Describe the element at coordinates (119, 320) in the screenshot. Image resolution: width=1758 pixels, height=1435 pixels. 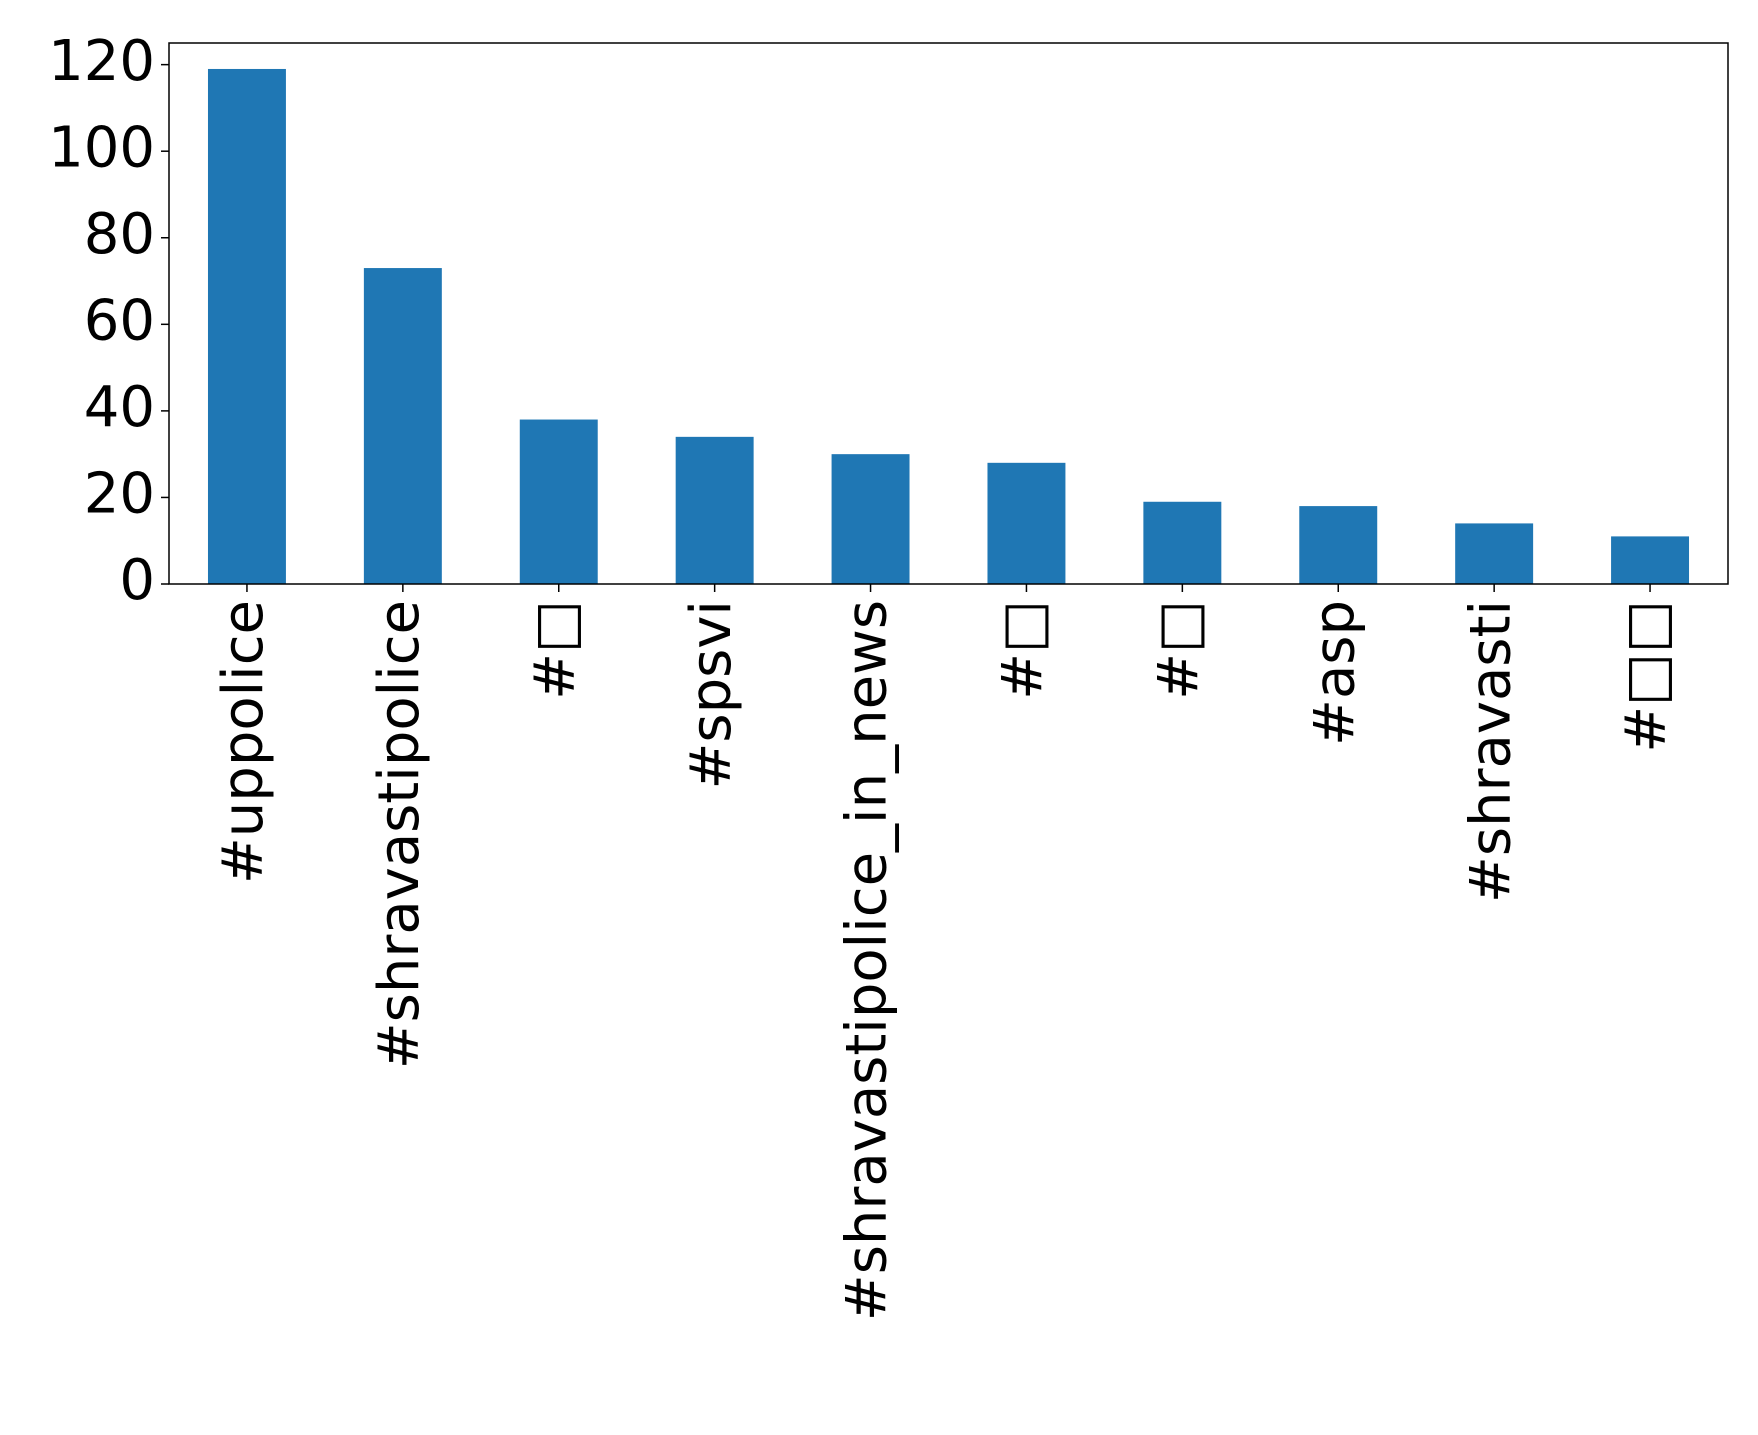
I see `y-tick-label: 60` at that location.